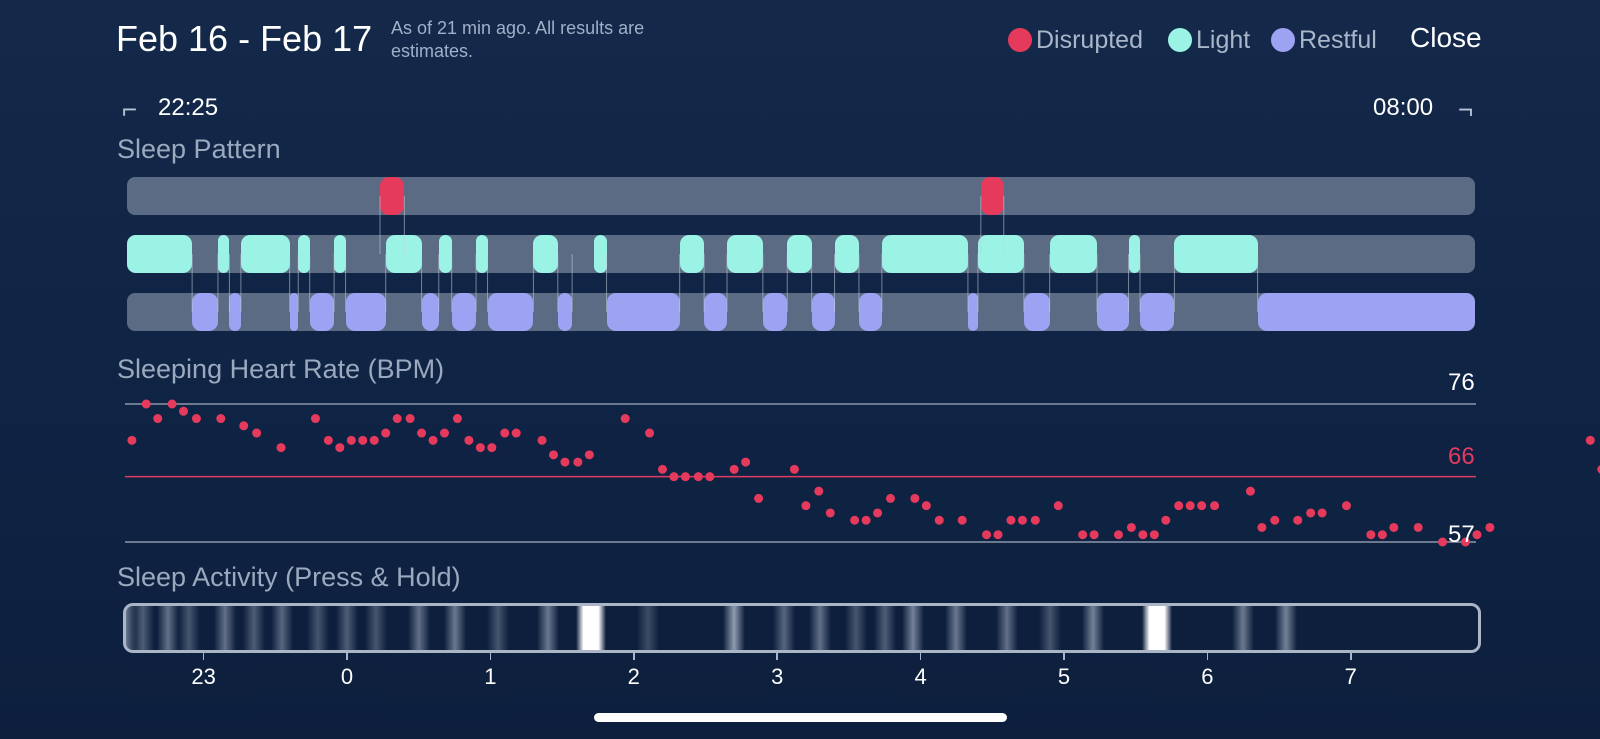  I want to click on hr-min-label: 57, so click(1461, 534).